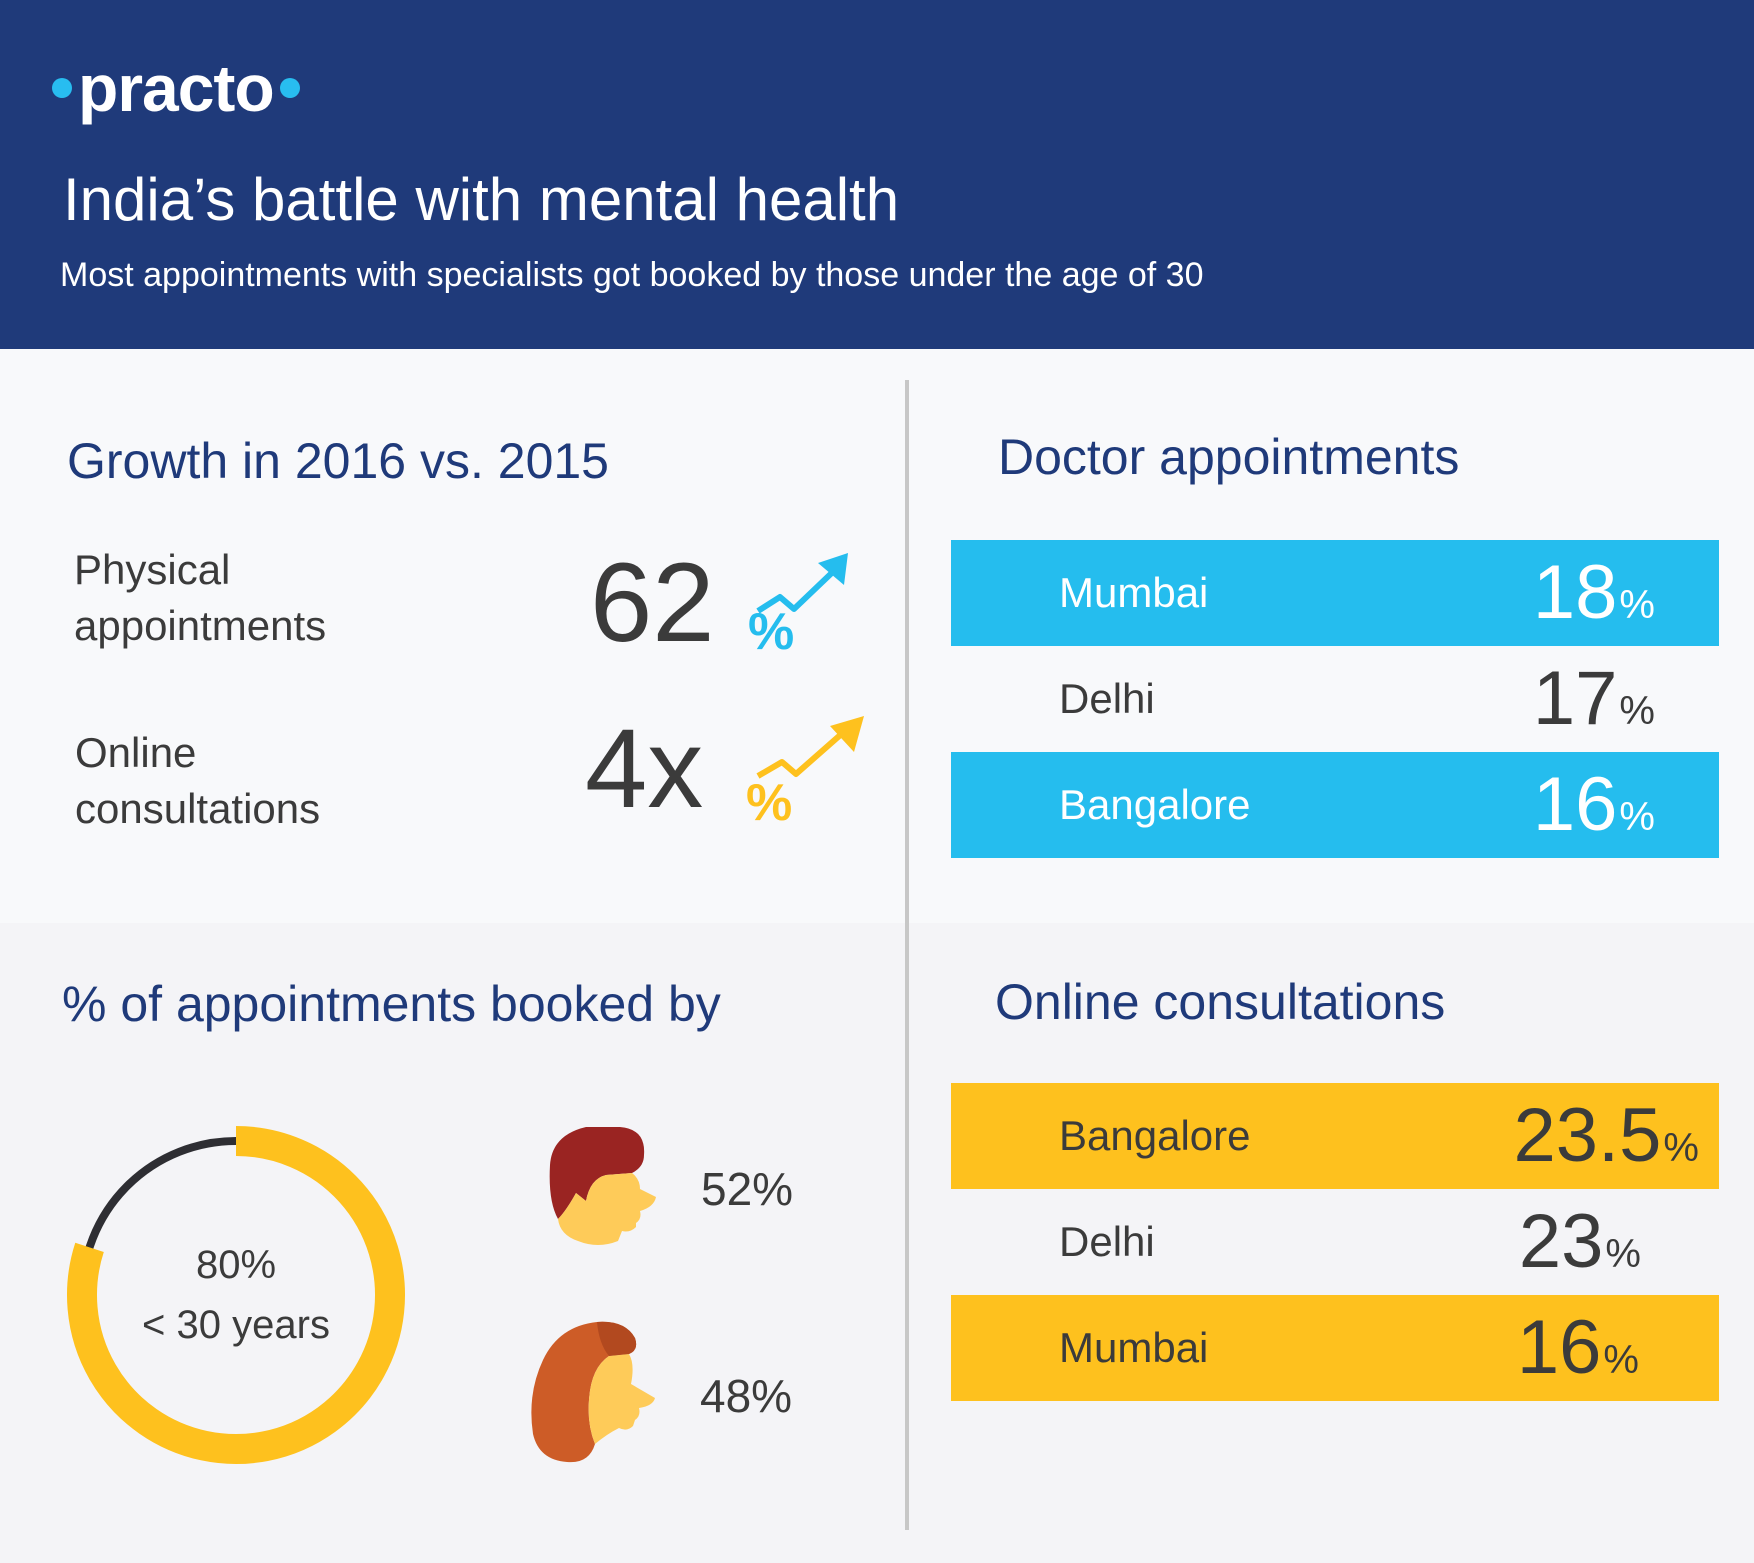 The width and height of the screenshot is (1754, 1563). What do you see at coordinates (200, 625) in the screenshot?
I see `physical-label-line2: appointments` at bounding box center [200, 625].